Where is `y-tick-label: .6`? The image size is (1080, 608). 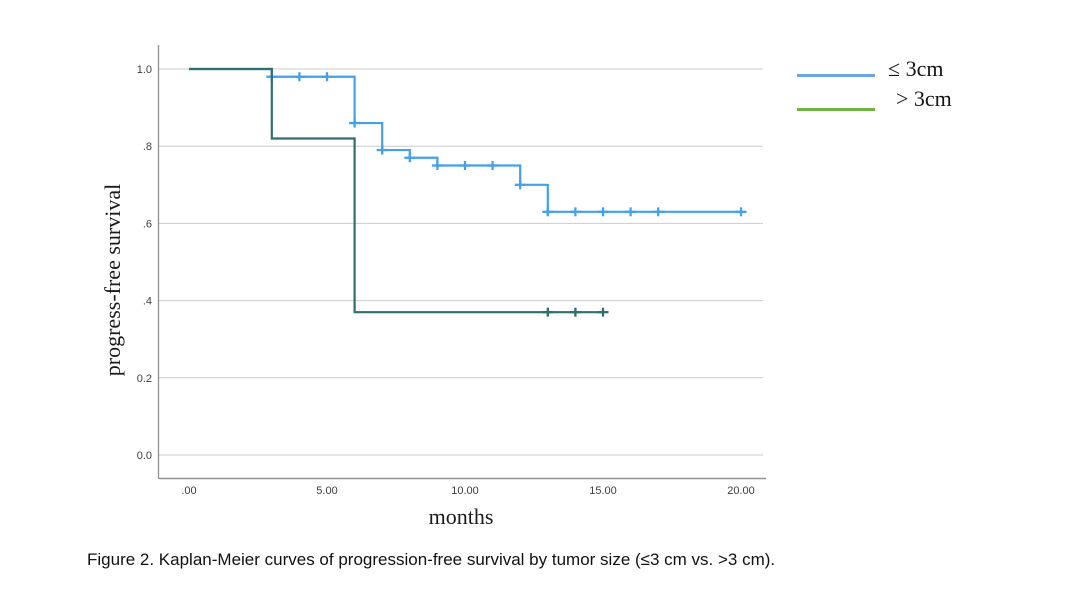 y-tick-label: .6 is located at coordinates (147, 224).